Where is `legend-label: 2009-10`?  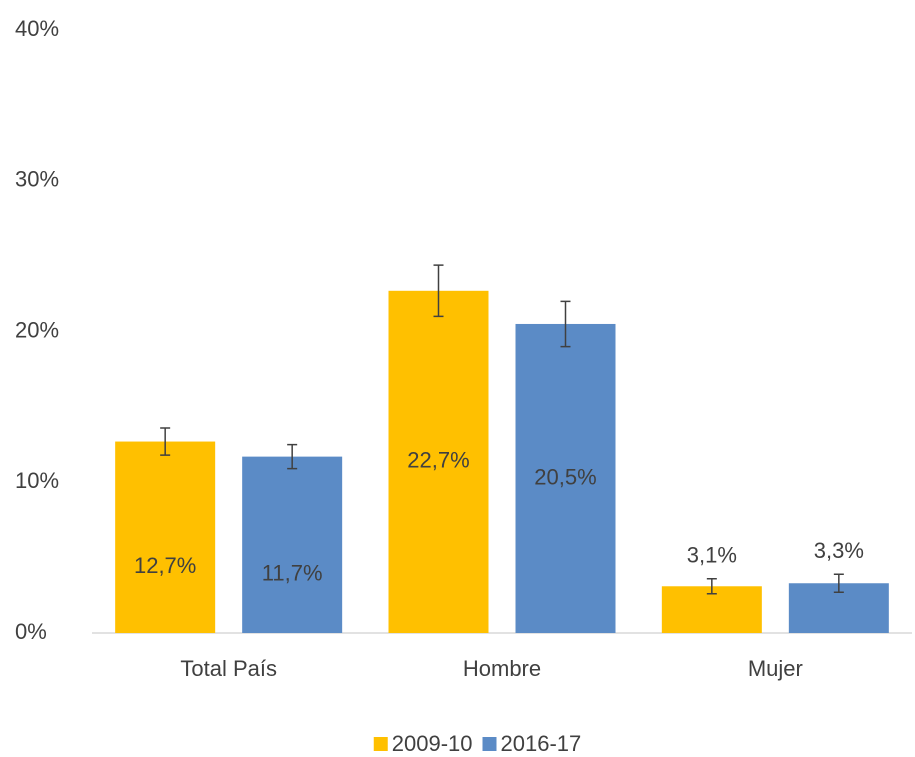 legend-label: 2009-10 is located at coordinates (432, 743).